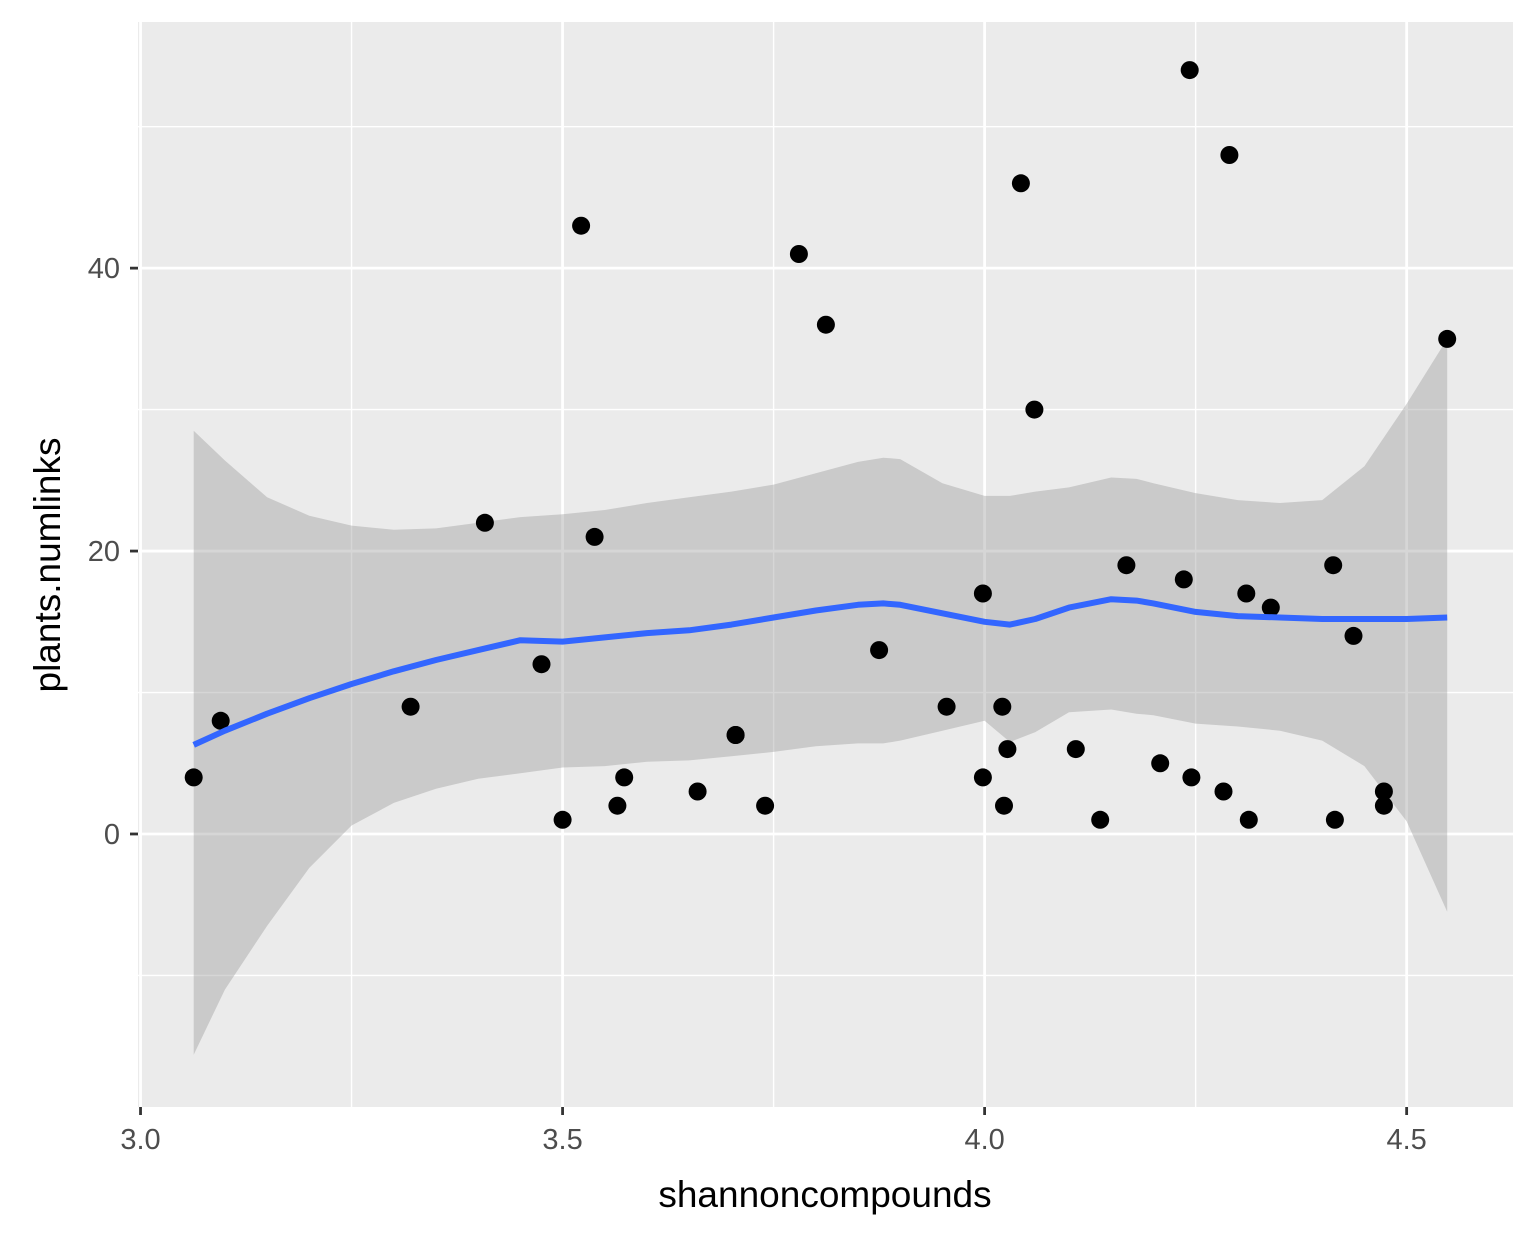 Image resolution: width=1535 pixels, height=1240 pixels. What do you see at coordinates (773, 1131) in the screenshot?
I see `x-axis: 3.0 3.5 4.0 4.5` at bounding box center [773, 1131].